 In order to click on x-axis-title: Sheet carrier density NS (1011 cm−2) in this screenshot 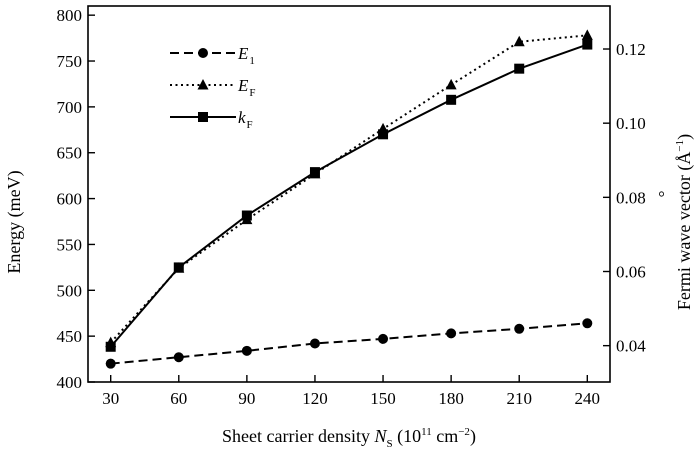, I will do `click(349, 438)`.